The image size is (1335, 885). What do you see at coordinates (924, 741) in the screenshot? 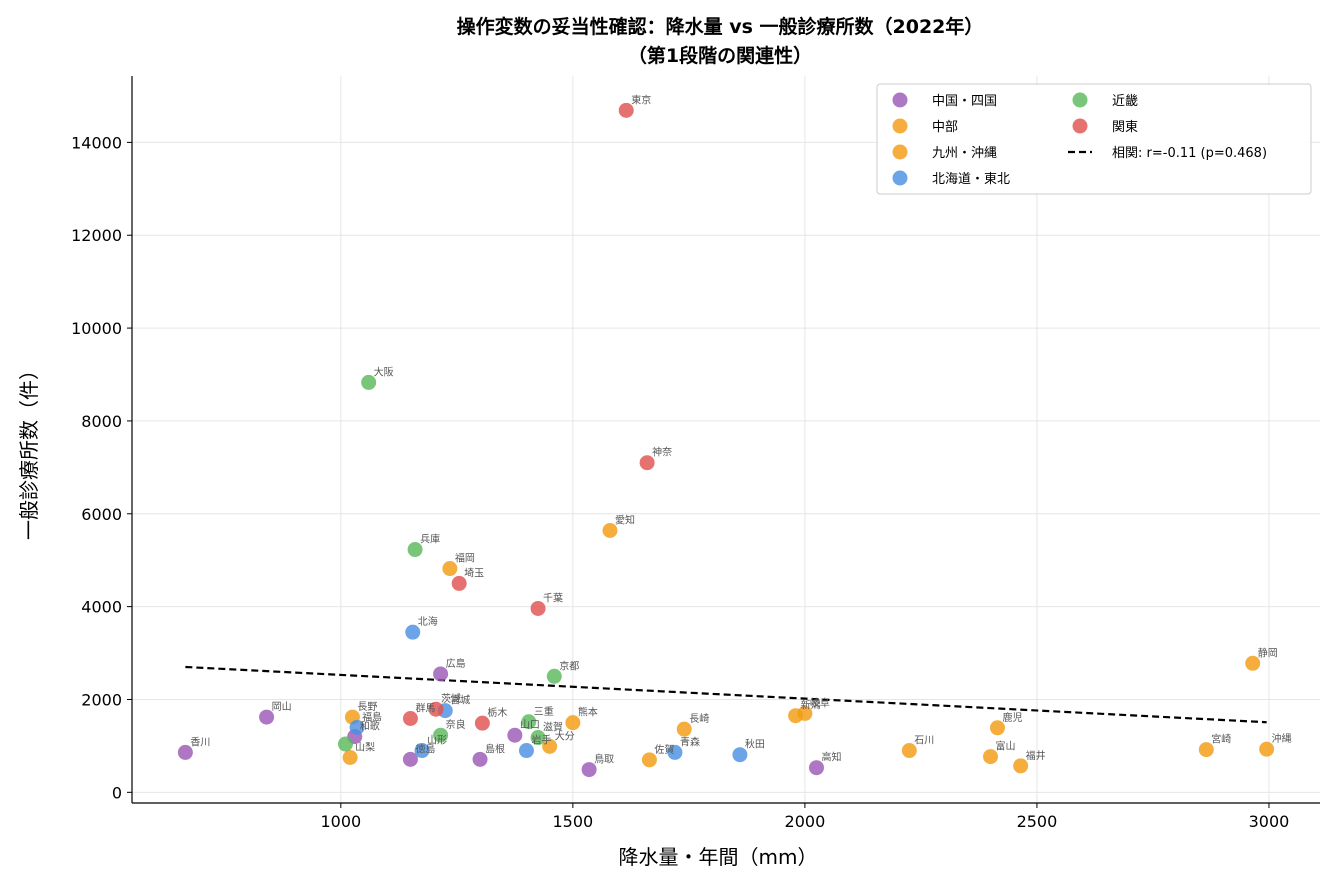
I see `point-label: 石川` at bounding box center [924, 741].